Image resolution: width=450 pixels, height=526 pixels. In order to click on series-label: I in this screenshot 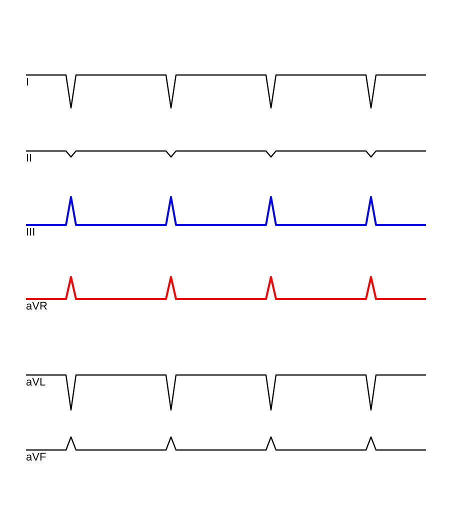, I will do `click(28, 82)`.